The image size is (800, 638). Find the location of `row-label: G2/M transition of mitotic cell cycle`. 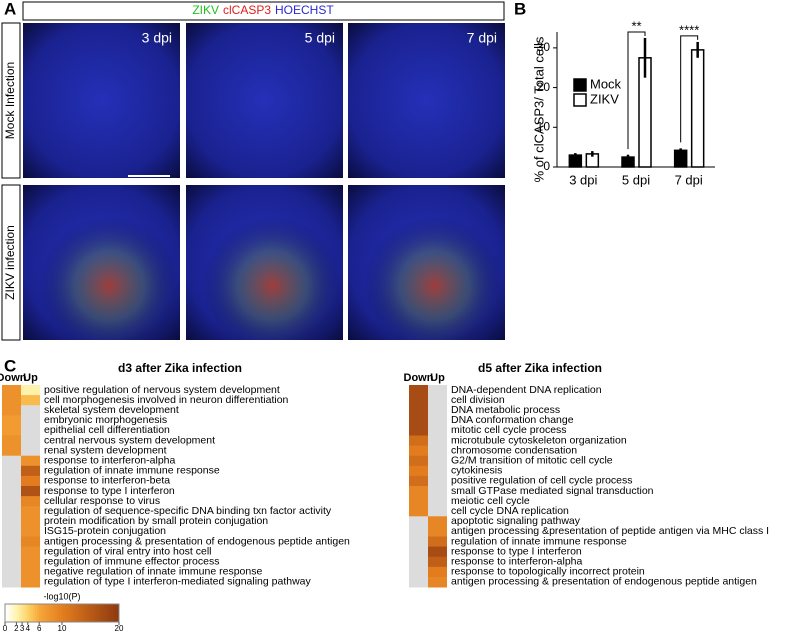

row-label: G2/M transition of mitotic cell cycle is located at coordinates (532, 461).